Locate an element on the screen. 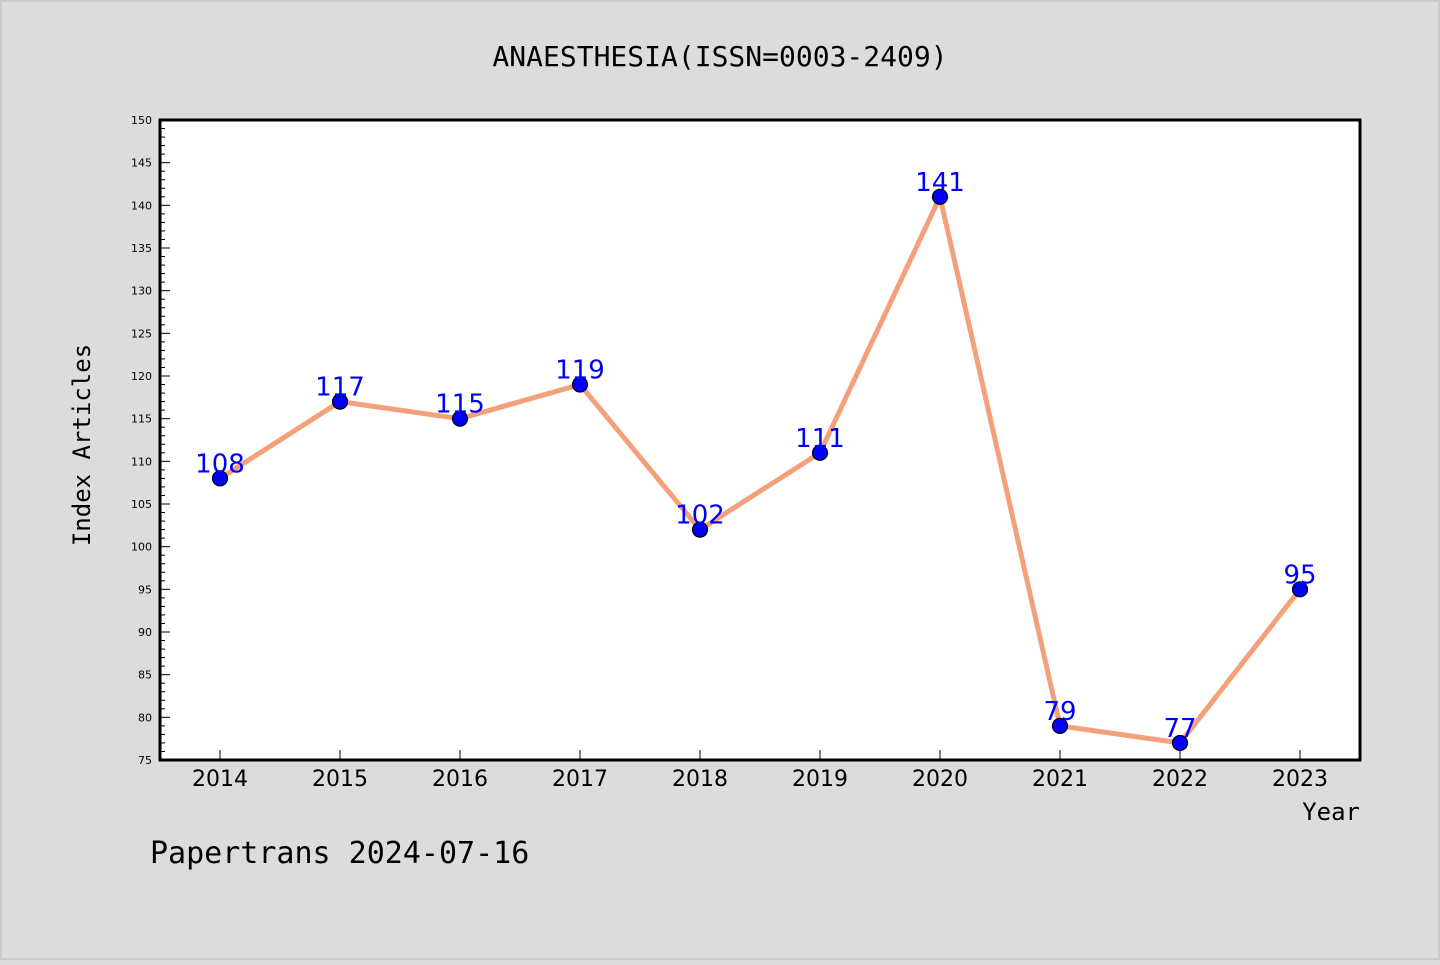 Image resolution: width=1440 pixels, height=965 pixels. data-label: 111 is located at coordinates (820, 439).